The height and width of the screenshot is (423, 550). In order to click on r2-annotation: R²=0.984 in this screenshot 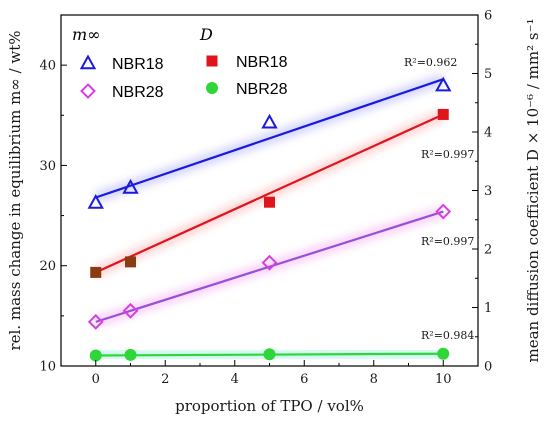, I will do `click(447, 335)`.